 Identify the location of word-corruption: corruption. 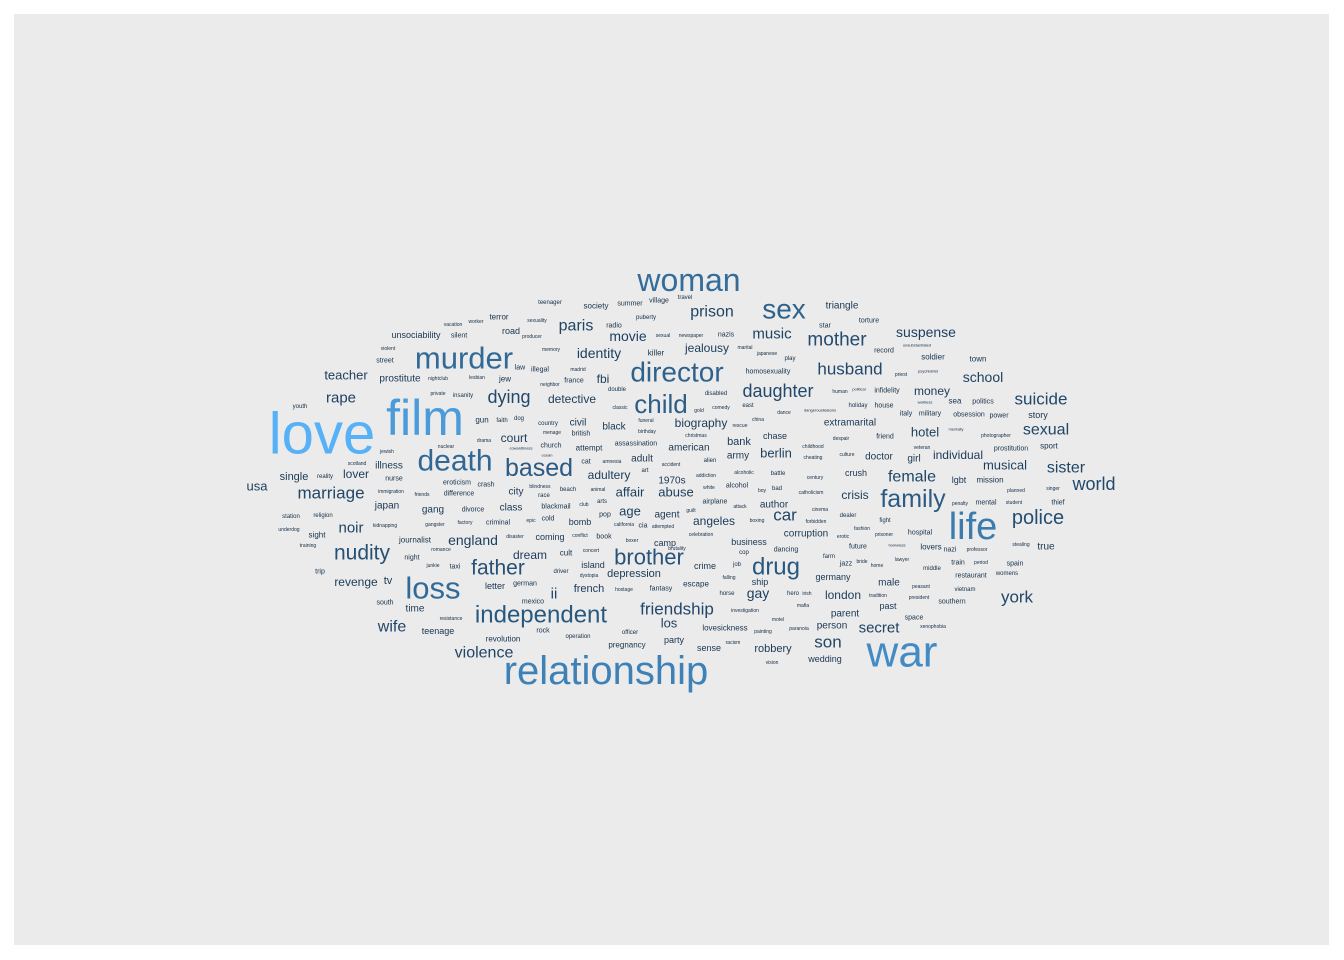
(806, 534).